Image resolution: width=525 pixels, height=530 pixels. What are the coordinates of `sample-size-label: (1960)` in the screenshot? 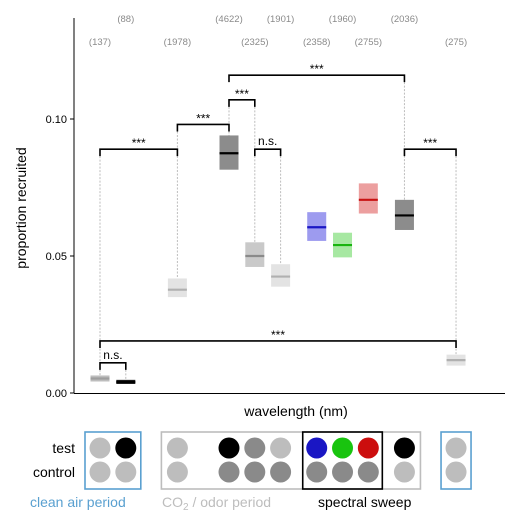 It's located at (342, 19).